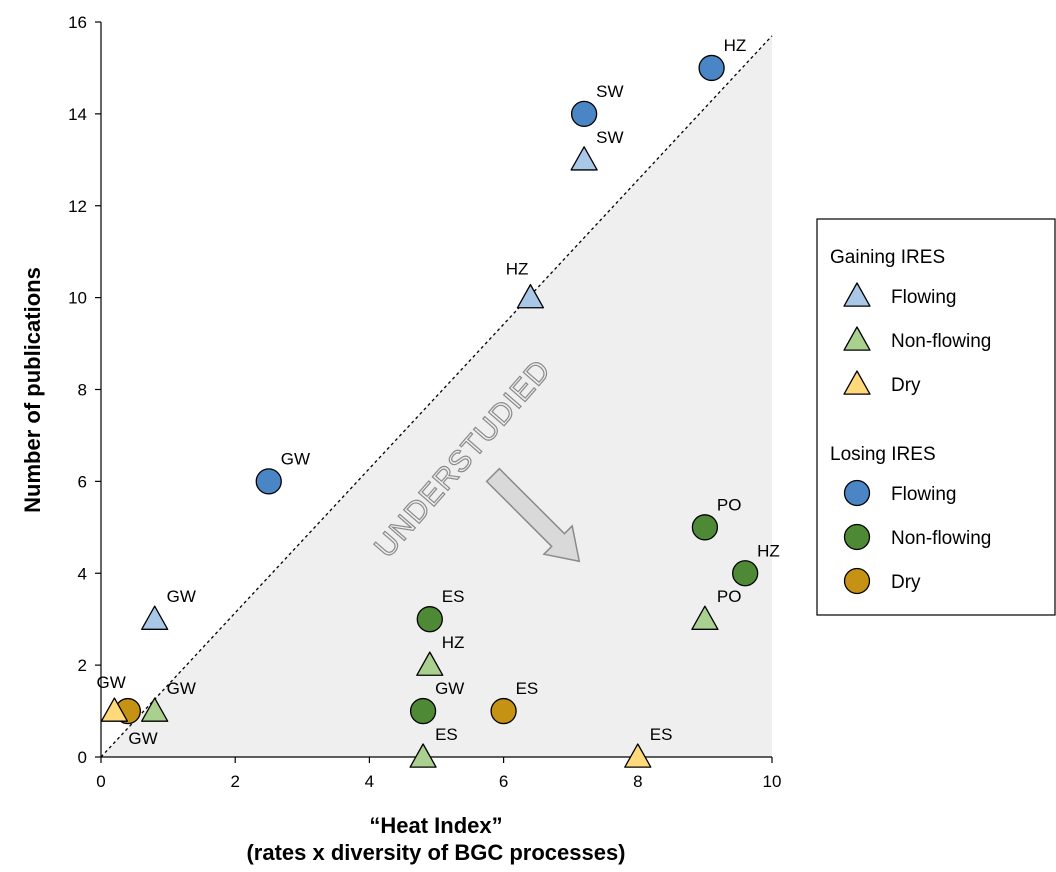  I want to click on x-tick-label: 0, so click(100, 781).